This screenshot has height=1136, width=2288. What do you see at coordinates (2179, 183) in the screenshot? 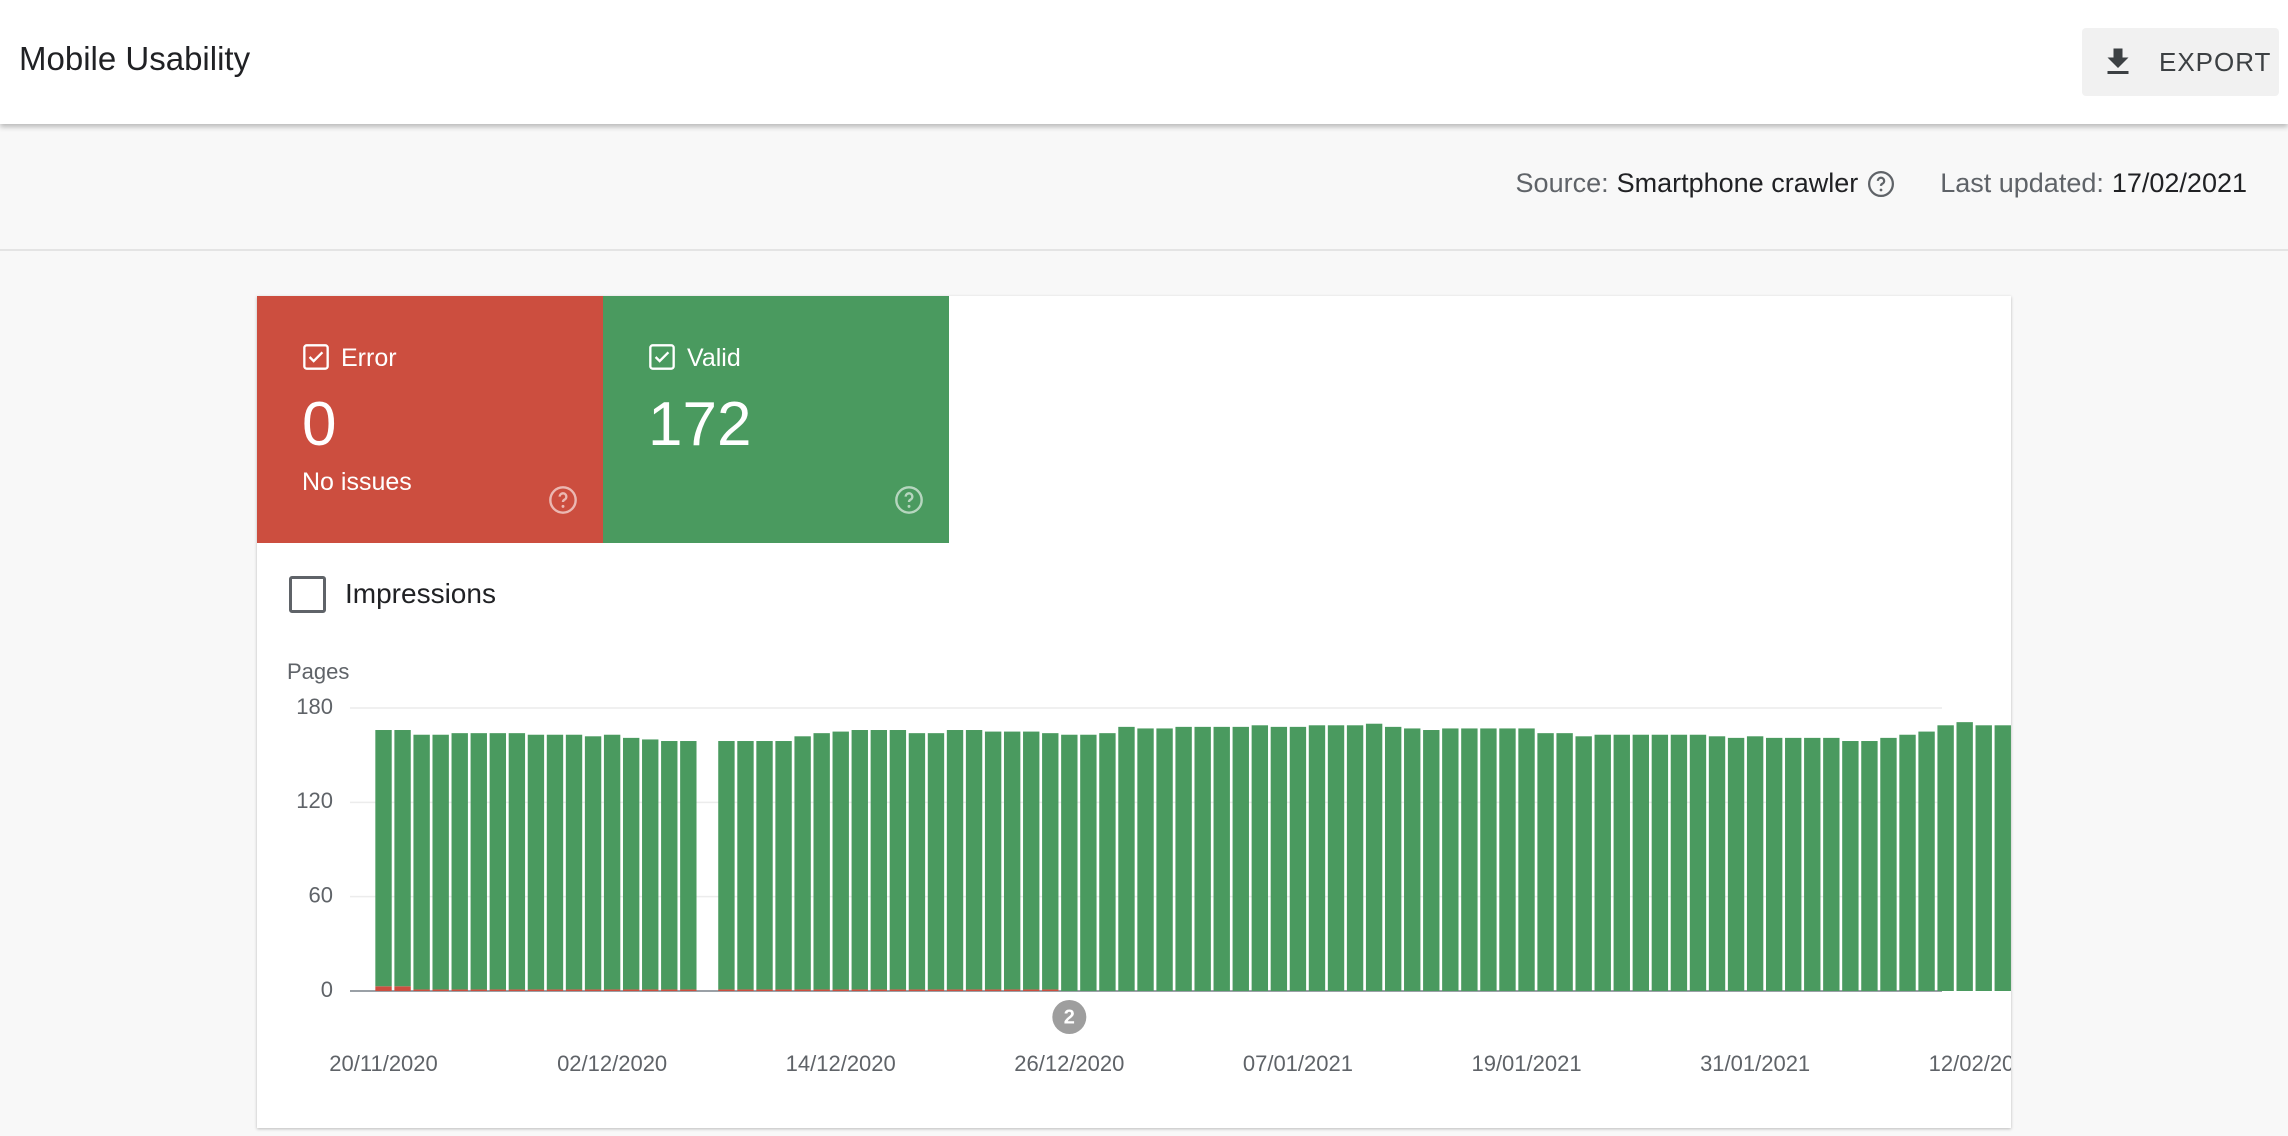
I see `updated-value: 17/02/2021` at bounding box center [2179, 183].